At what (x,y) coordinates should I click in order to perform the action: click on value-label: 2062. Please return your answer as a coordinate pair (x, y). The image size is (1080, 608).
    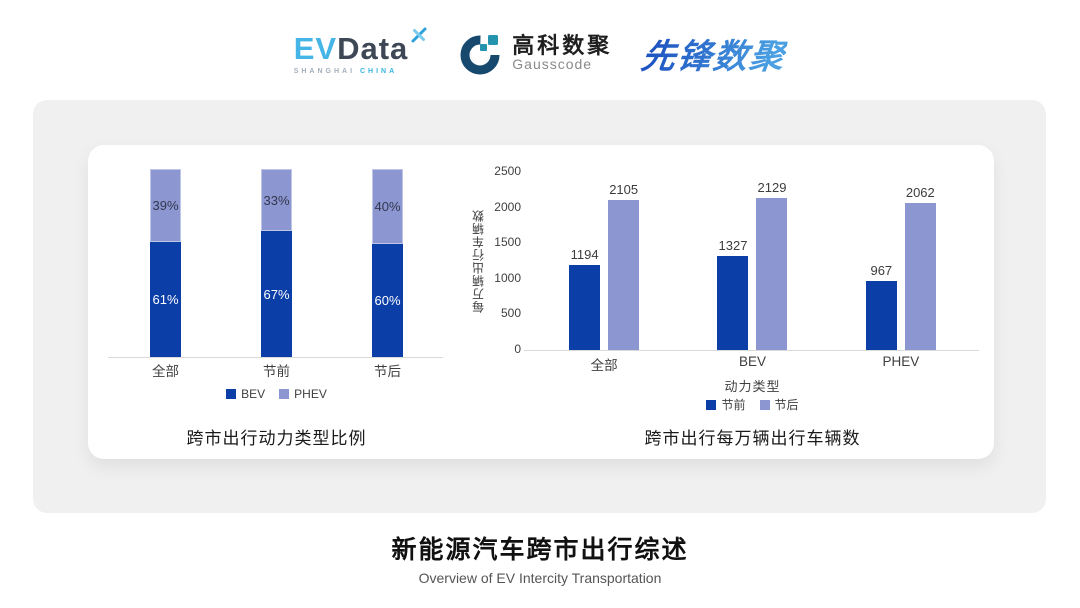
    Looking at the image, I should click on (920, 193).